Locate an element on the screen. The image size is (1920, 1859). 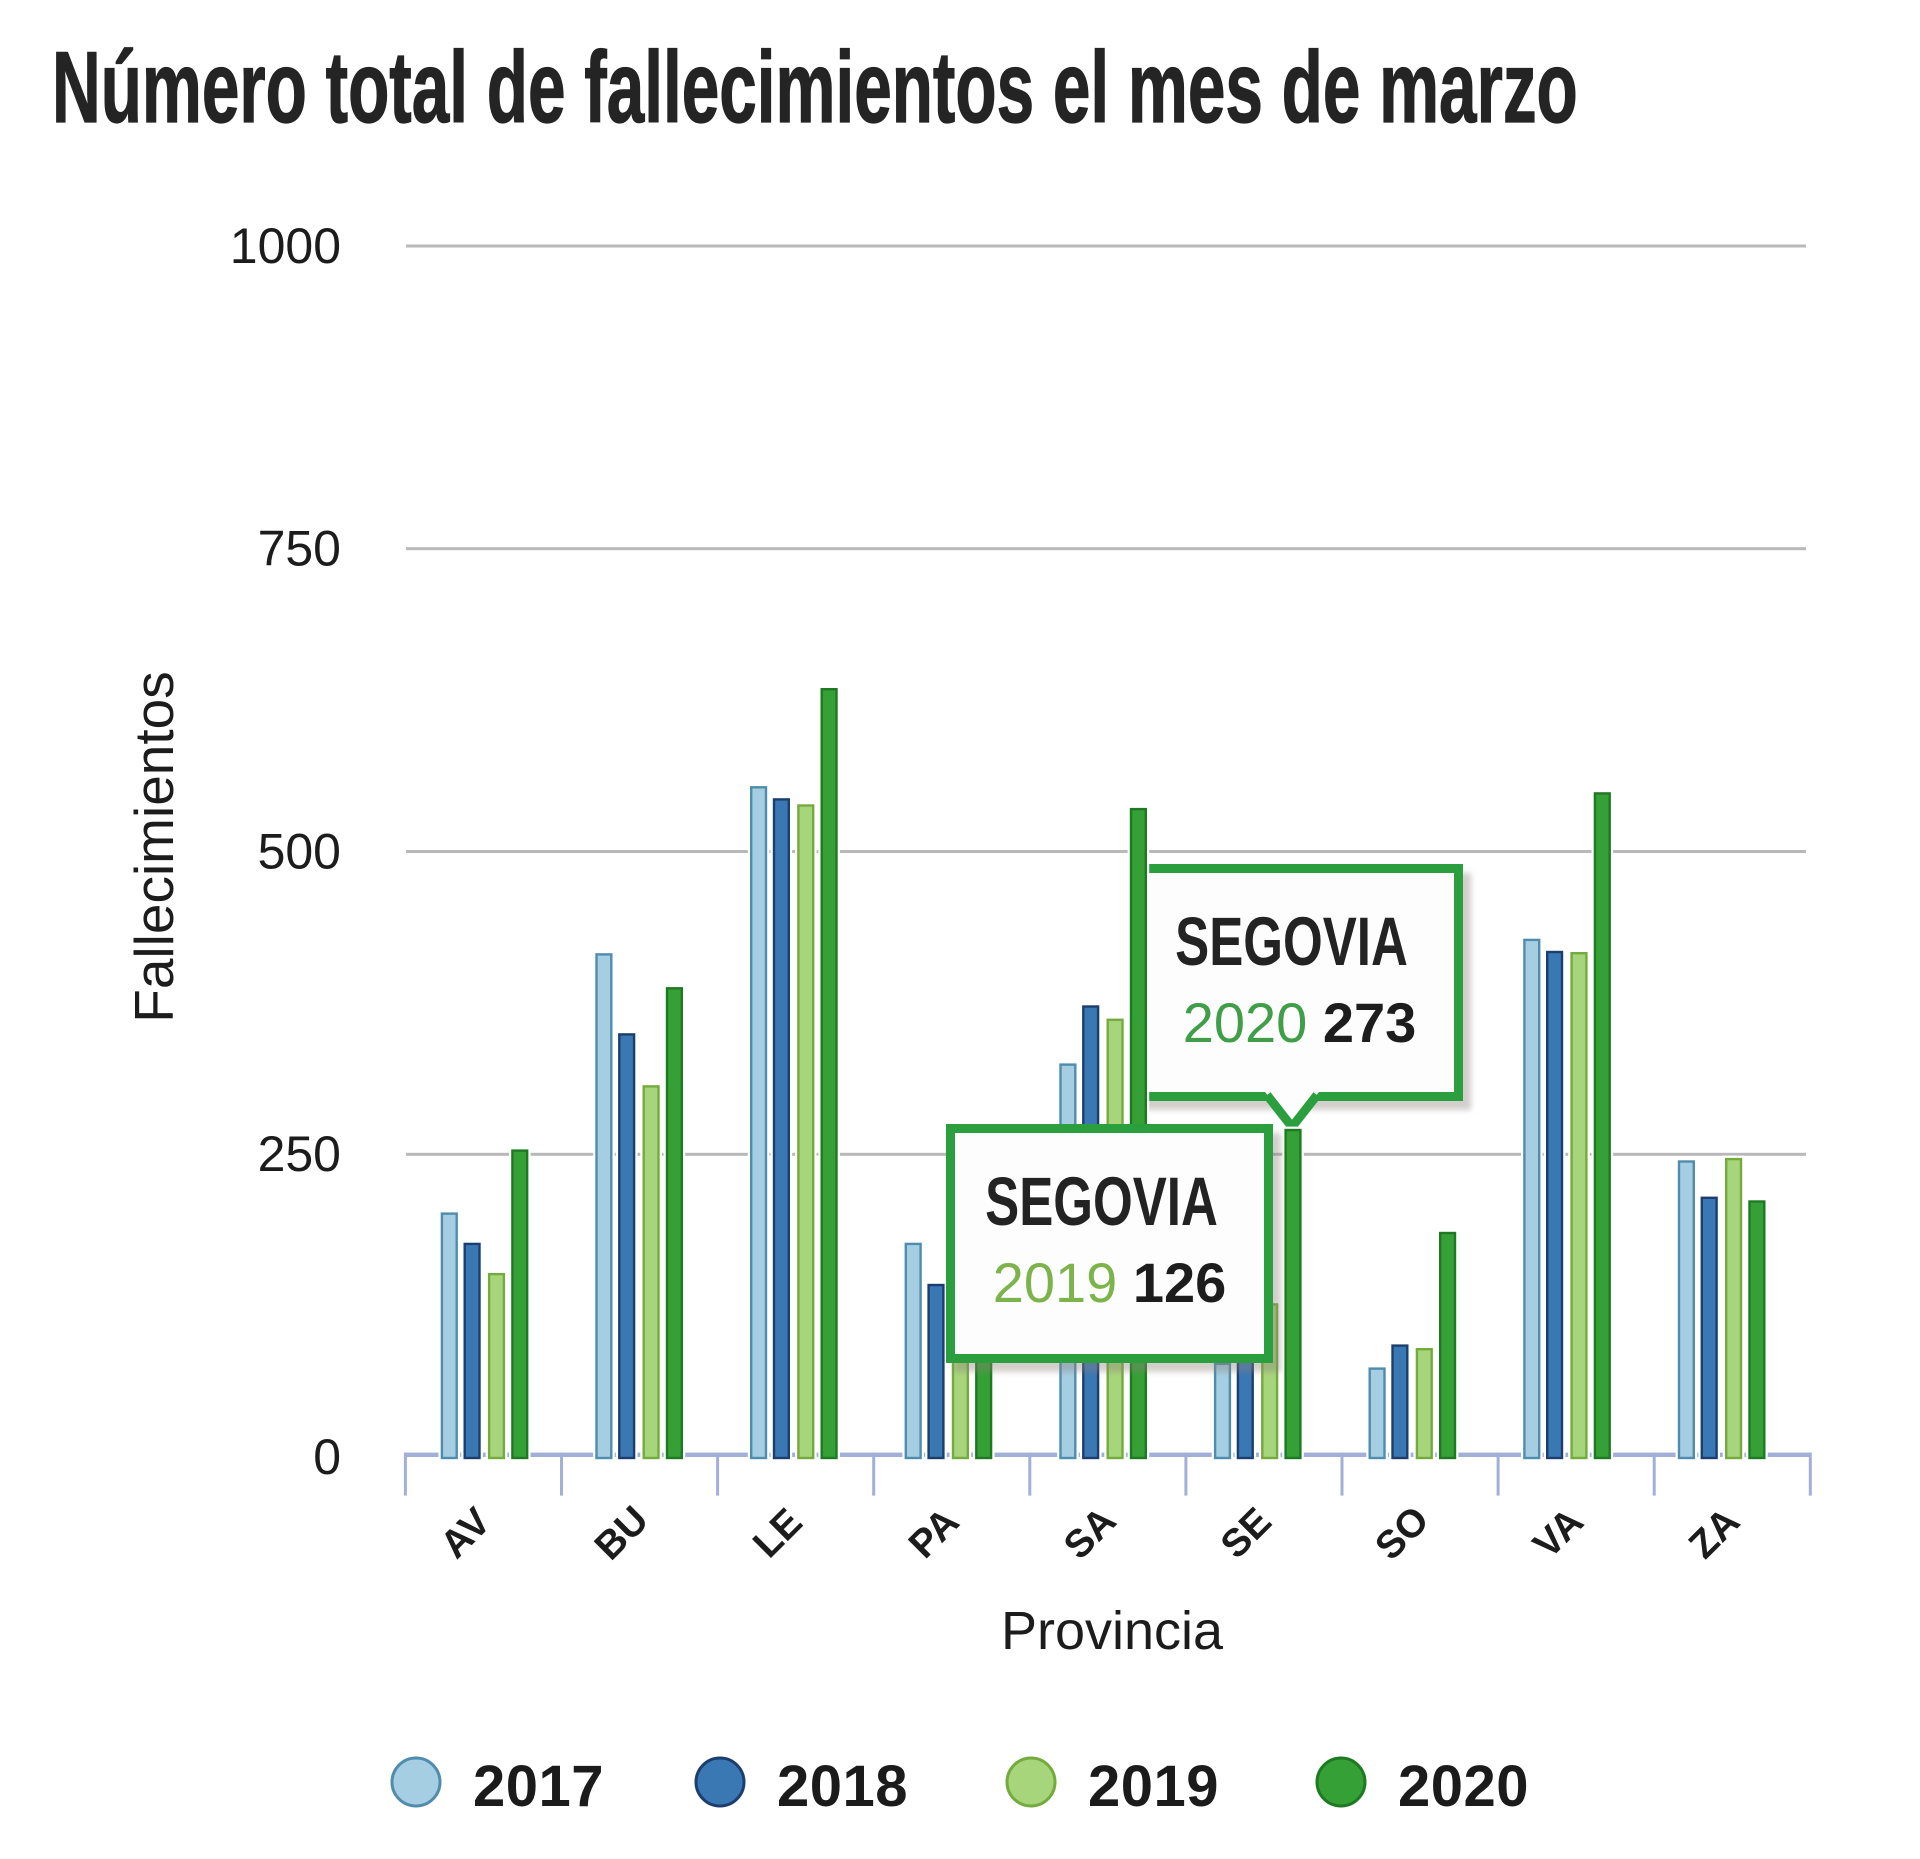
svg-text: 1000 is located at coordinates (285, 246).